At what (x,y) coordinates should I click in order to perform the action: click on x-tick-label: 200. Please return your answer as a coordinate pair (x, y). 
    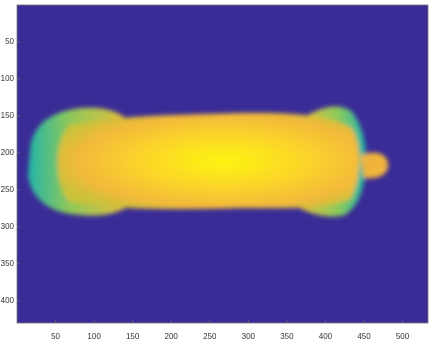
    Looking at the image, I should click on (172, 336).